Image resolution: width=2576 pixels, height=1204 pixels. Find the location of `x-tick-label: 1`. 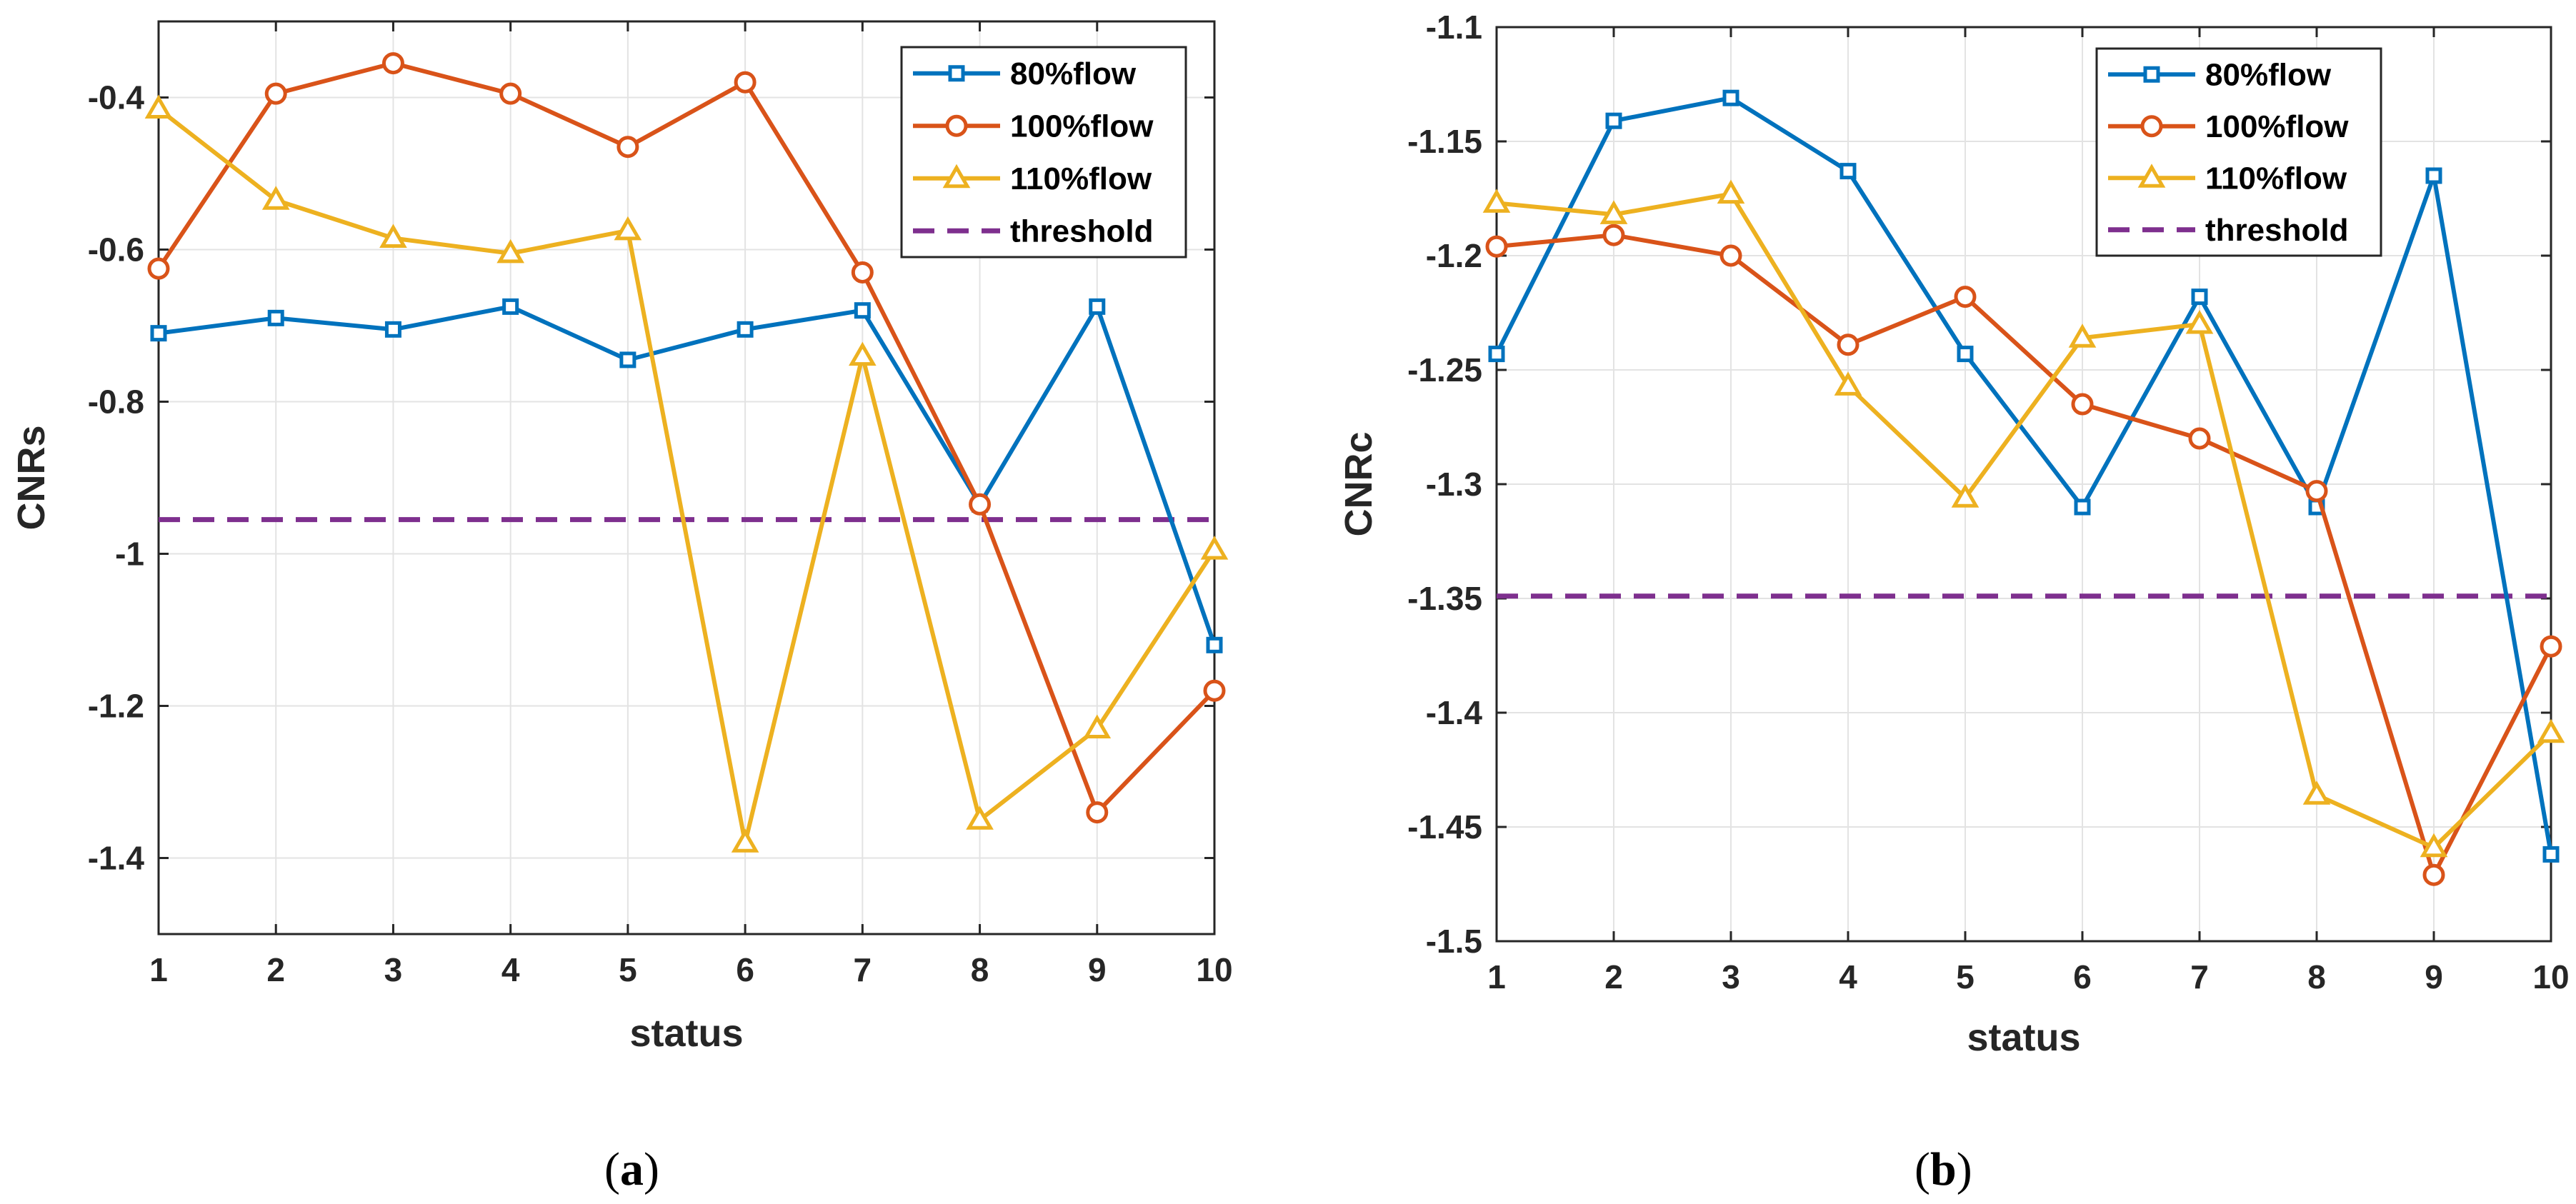

x-tick-label: 1 is located at coordinates (1496, 977).